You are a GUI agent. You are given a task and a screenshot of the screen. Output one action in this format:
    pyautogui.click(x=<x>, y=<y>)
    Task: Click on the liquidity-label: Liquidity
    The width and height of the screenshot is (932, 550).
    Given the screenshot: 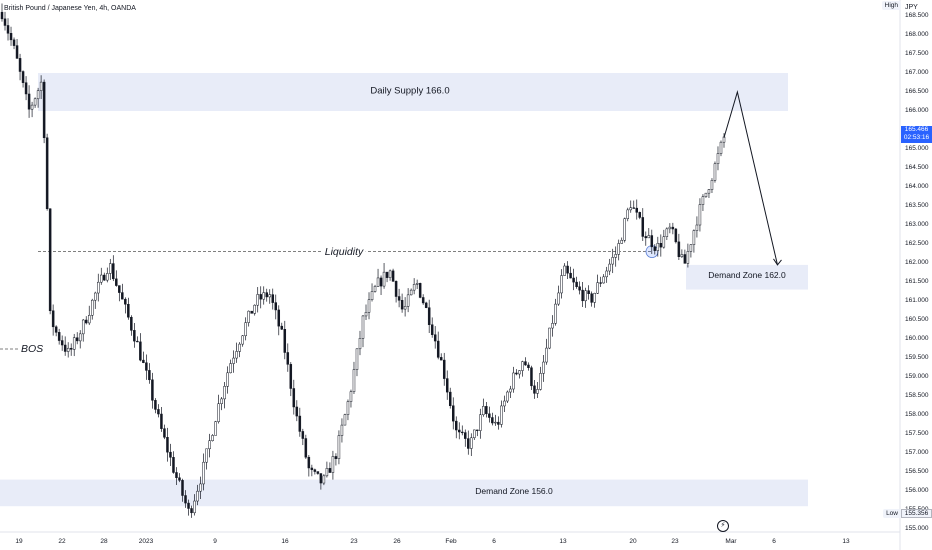 What is the action you would take?
    pyautogui.click(x=344, y=252)
    